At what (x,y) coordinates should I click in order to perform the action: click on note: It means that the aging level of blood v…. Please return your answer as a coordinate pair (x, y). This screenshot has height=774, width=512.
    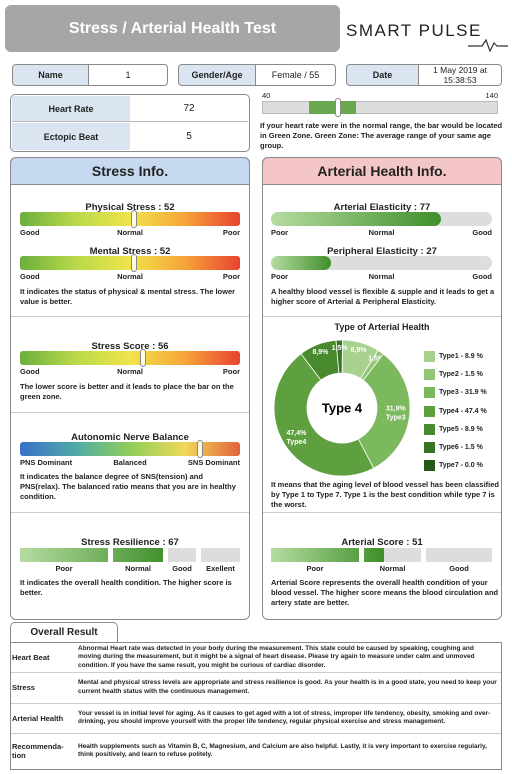
    Looking at the image, I should click on (385, 494).